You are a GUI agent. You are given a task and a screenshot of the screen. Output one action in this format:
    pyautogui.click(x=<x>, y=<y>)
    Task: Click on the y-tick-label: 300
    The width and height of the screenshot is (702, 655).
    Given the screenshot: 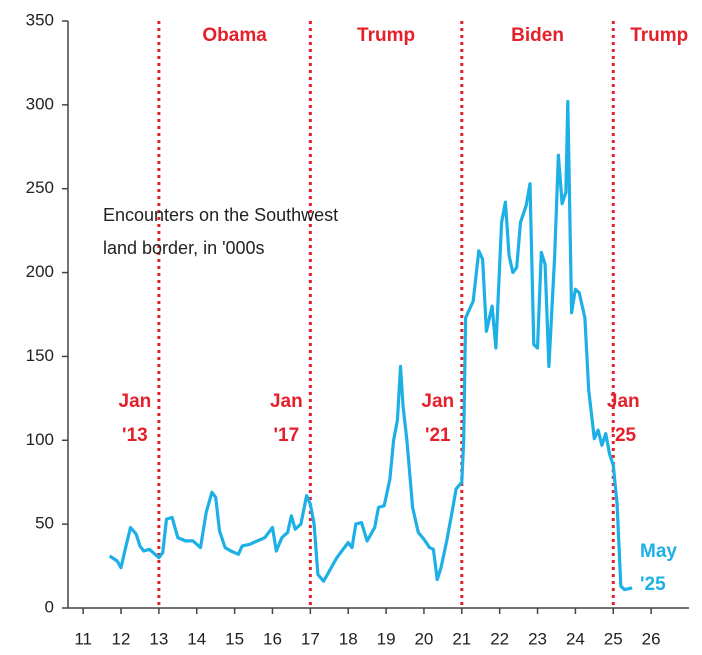 What is the action you would take?
    pyautogui.click(x=40, y=103)
    